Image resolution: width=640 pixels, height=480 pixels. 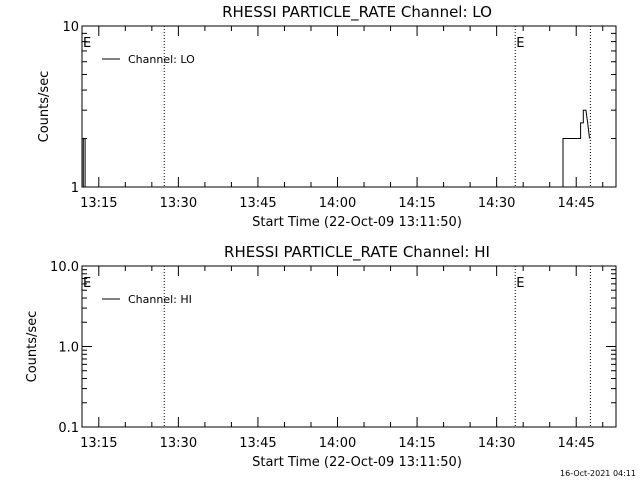 I want to click on legend-entry: Channel: LO, so click(x=161, y=59).